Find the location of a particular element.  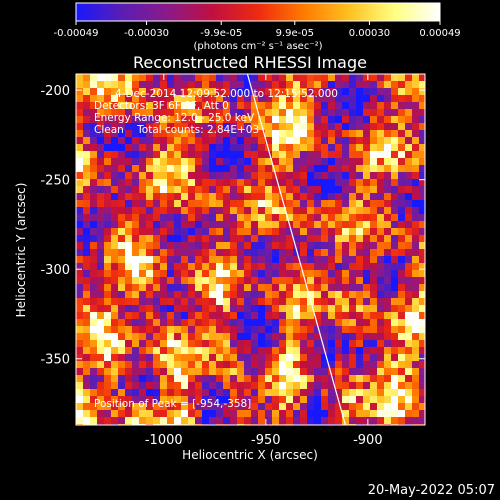

colorbar-unit-label: (photons cm⁻² s⁻¹ asec⁻²) is located at coordinates (257, 46).